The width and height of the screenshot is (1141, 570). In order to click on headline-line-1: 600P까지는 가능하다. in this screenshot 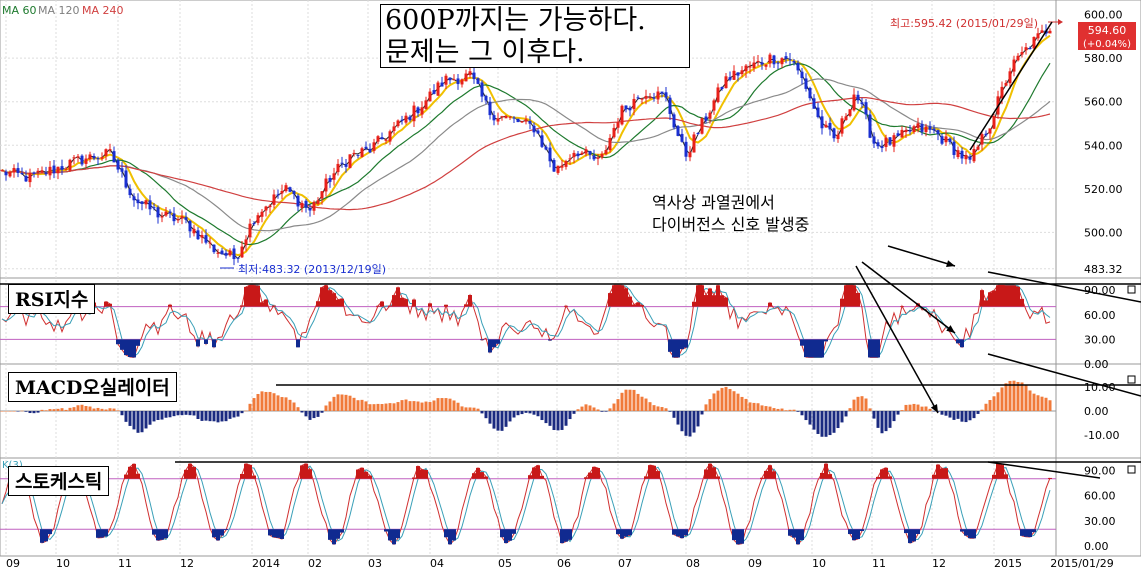, I will do `click(515, 20)`.